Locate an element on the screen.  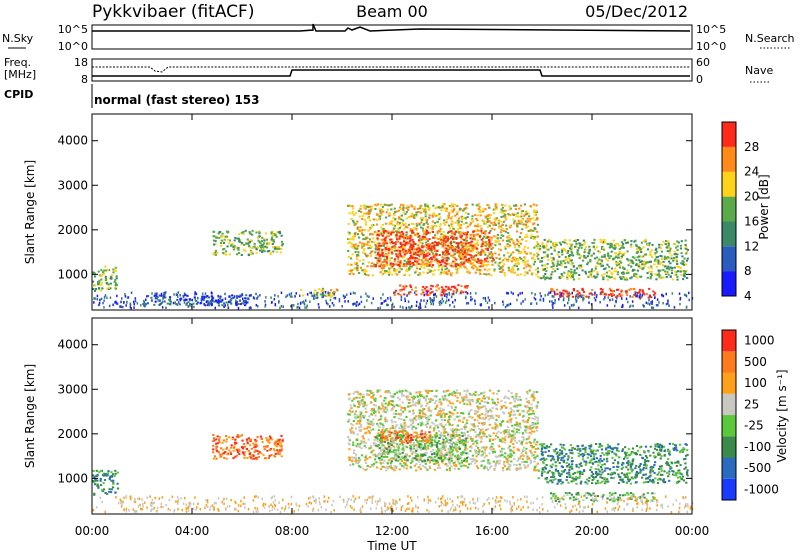
power-colorbar-tick: 4 is located at coordinates (748, 296).